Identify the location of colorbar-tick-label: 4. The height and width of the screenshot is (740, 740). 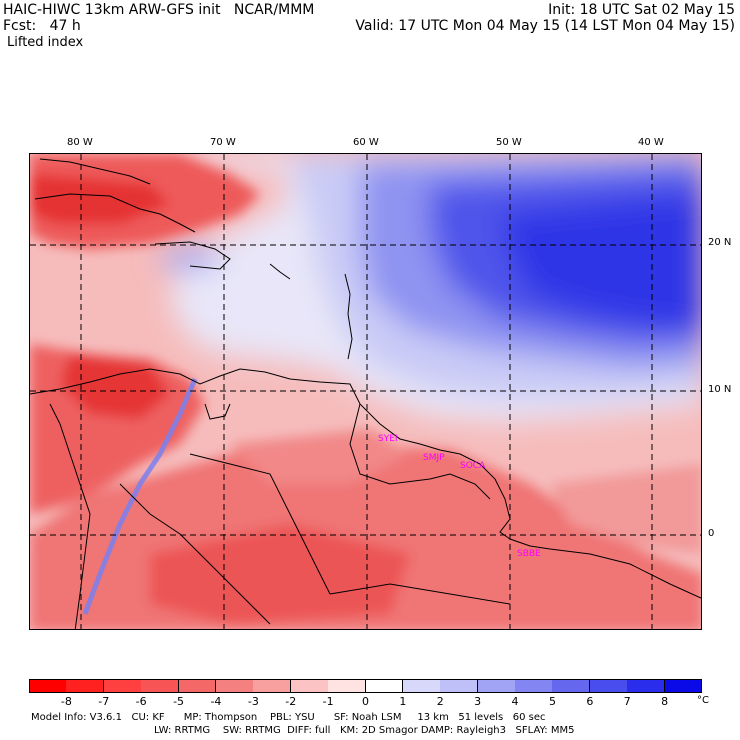
(515, 701).